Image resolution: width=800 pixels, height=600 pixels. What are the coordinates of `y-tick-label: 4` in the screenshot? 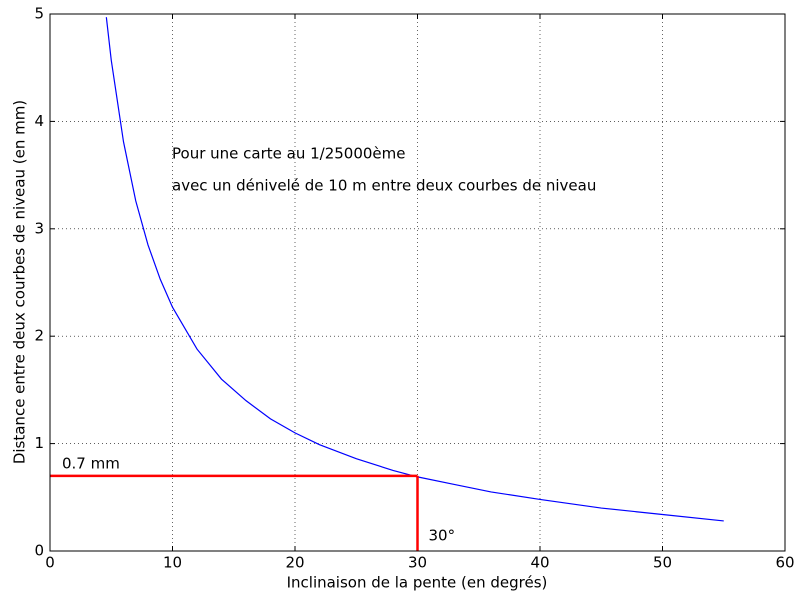 It's located at (39, 121).